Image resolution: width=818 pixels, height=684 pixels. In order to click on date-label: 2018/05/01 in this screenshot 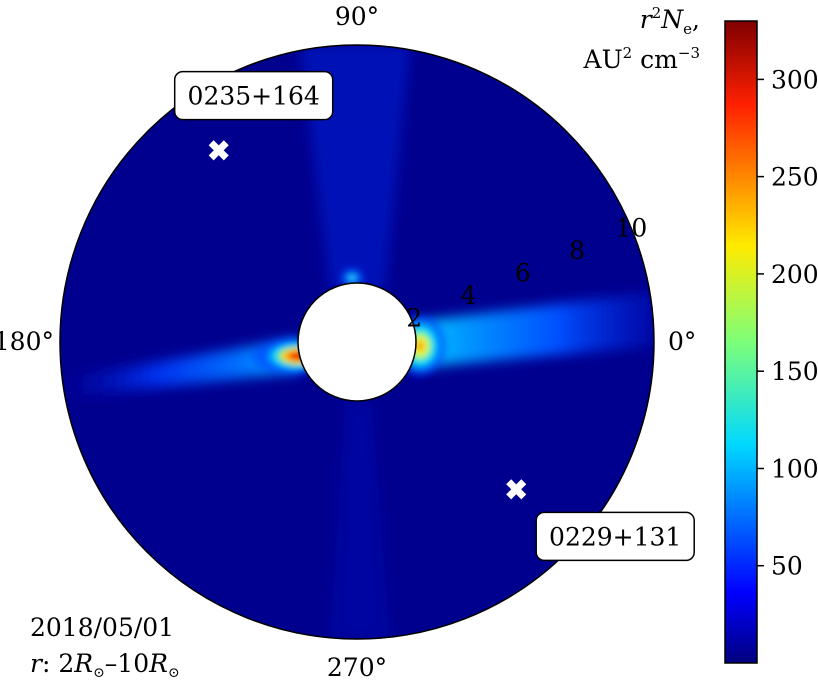, I will do `click(102, 627)`.